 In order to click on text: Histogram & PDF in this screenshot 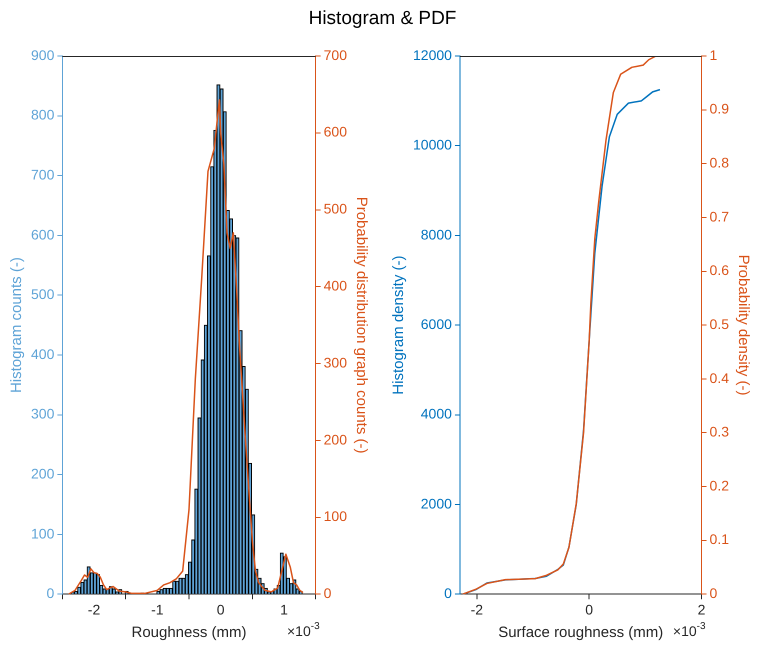, I will do `click(383, 19)`.